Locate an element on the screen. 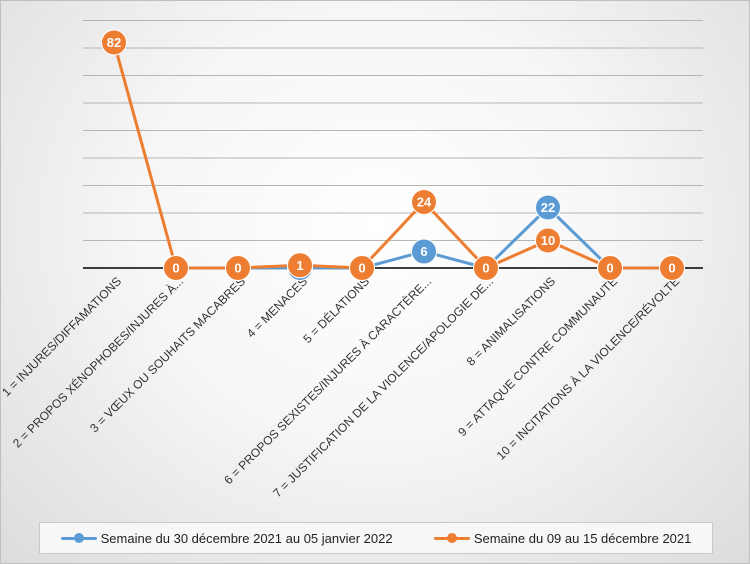 The height and width of the screenshot is (564, 750). legend-item-series-2: Semaine du 09 au 15 décembre 2021 is located at coordinates (562, 538).